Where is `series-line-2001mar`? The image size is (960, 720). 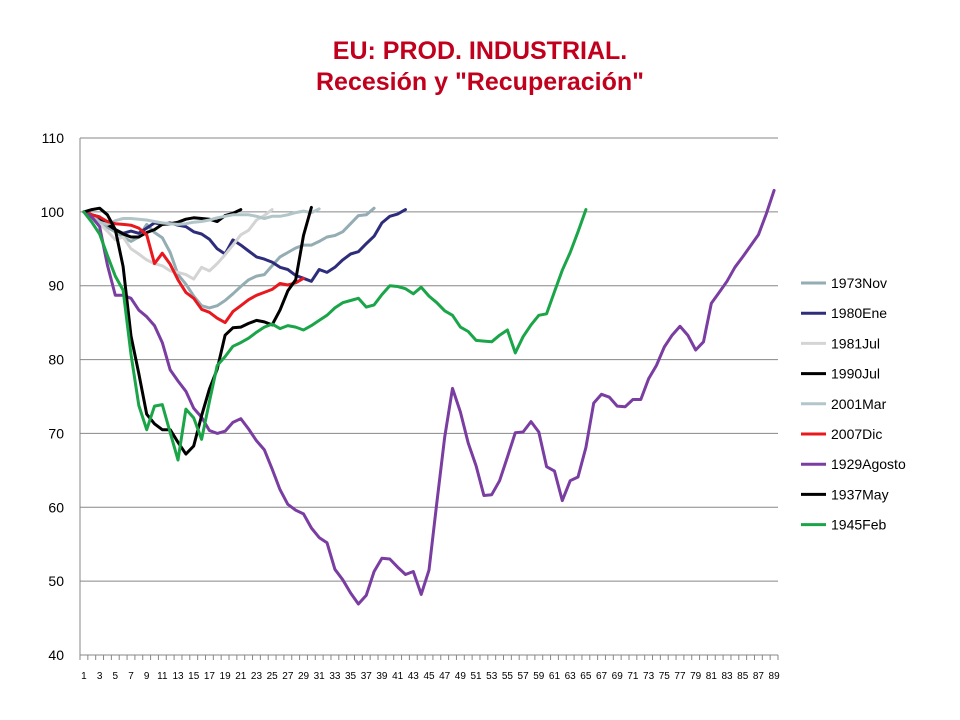
series-line-2001mar is located at coordinates (201, 216).